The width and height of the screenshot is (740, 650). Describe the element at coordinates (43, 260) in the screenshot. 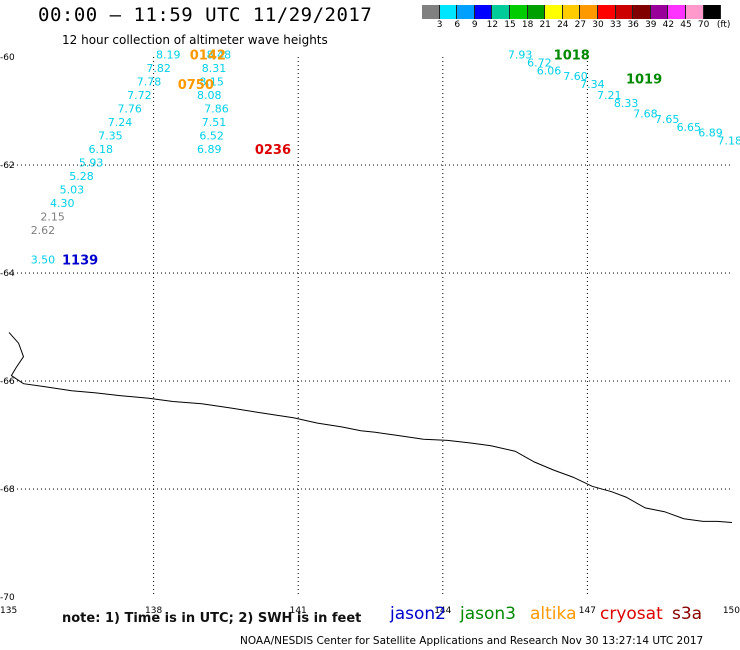

I see `swh-reading: 3.50` at that location.